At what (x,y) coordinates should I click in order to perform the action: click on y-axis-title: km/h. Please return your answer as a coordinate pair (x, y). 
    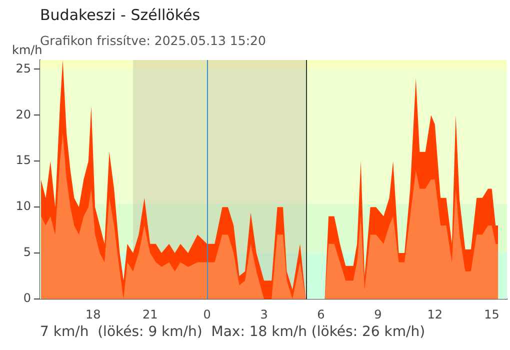
    Looking at the image, I should click on (27, 50).